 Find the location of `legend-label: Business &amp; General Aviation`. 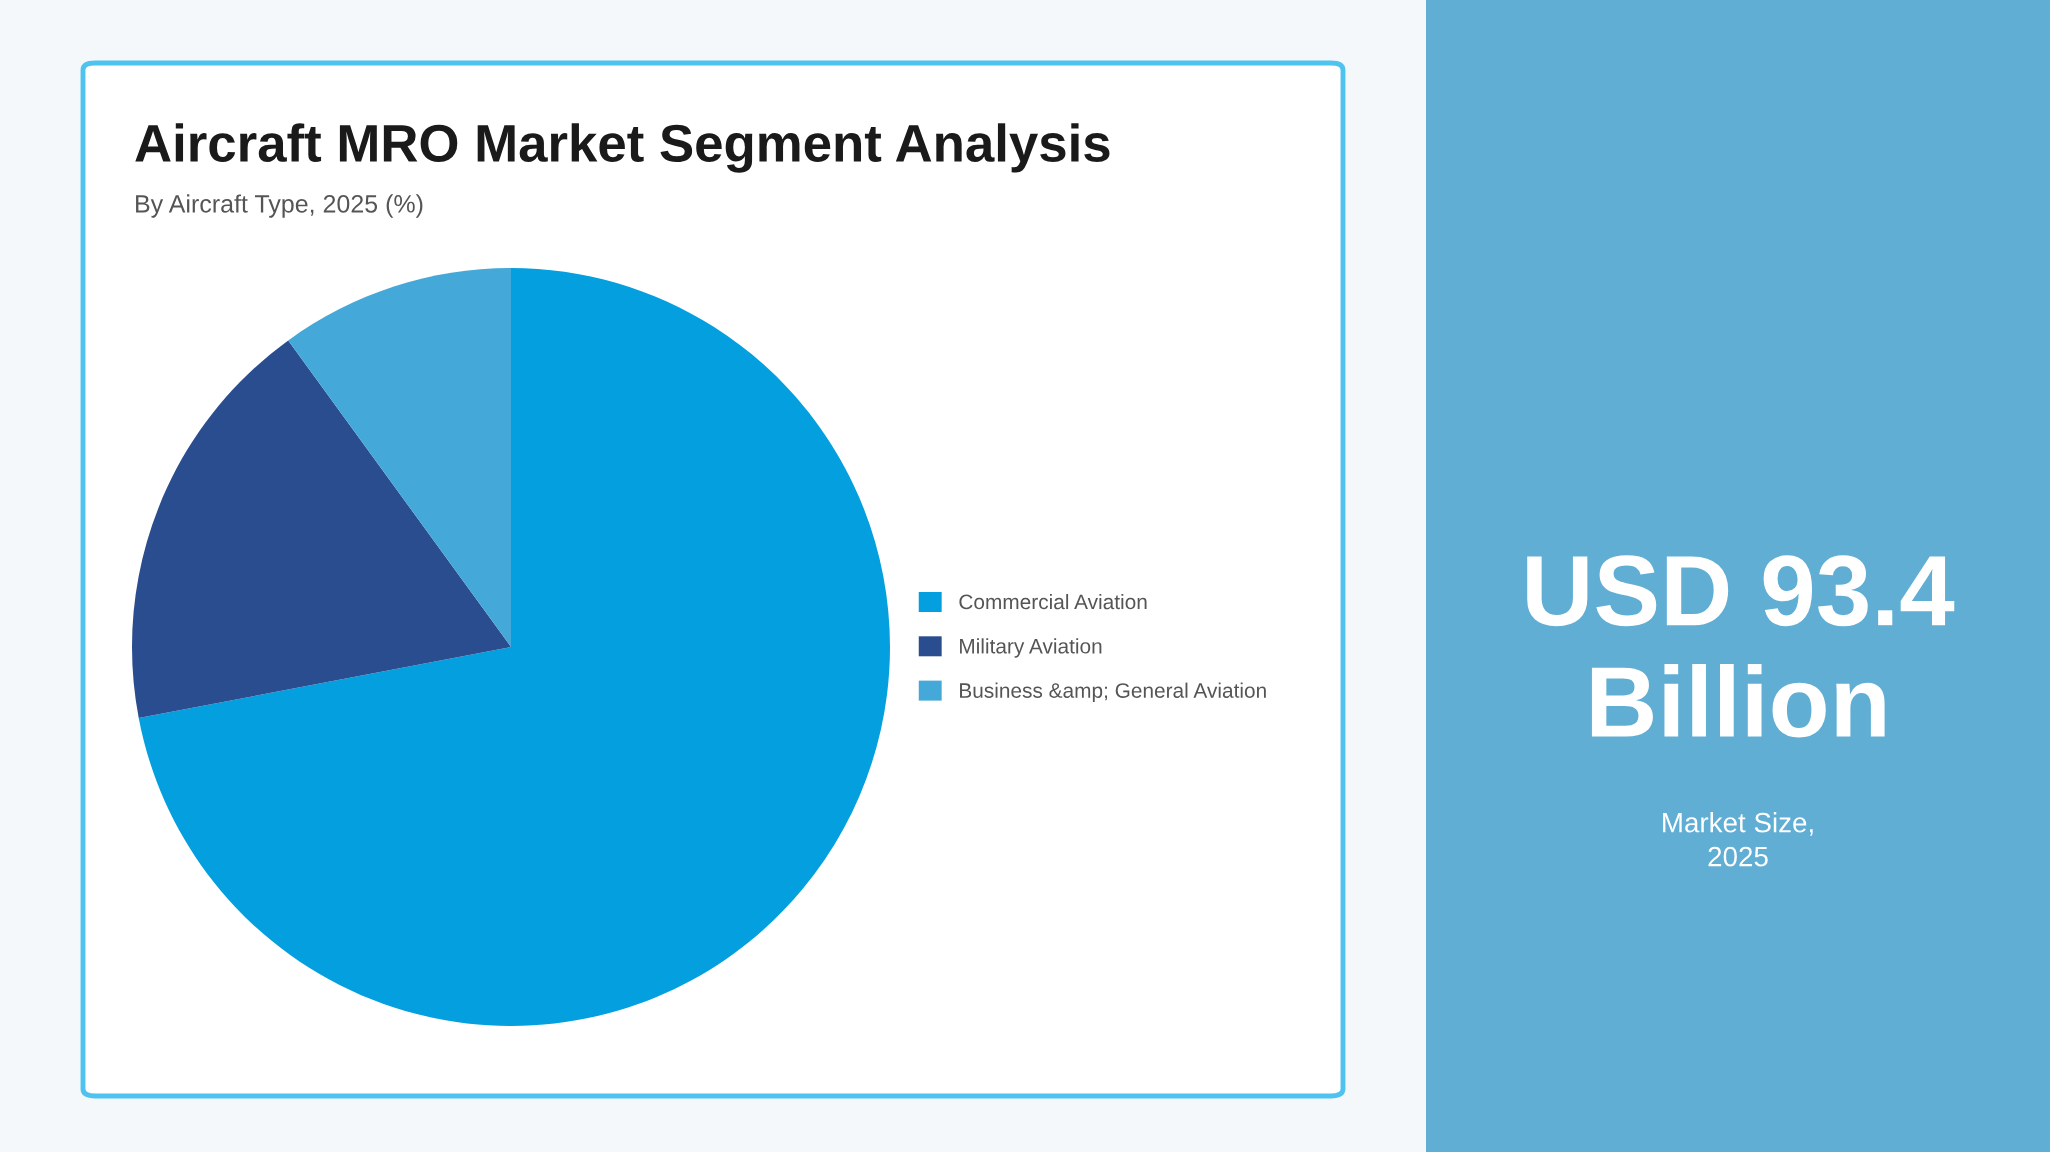

legend-label: Business &amp; General Aviation is located at coordinates (1113, 692).